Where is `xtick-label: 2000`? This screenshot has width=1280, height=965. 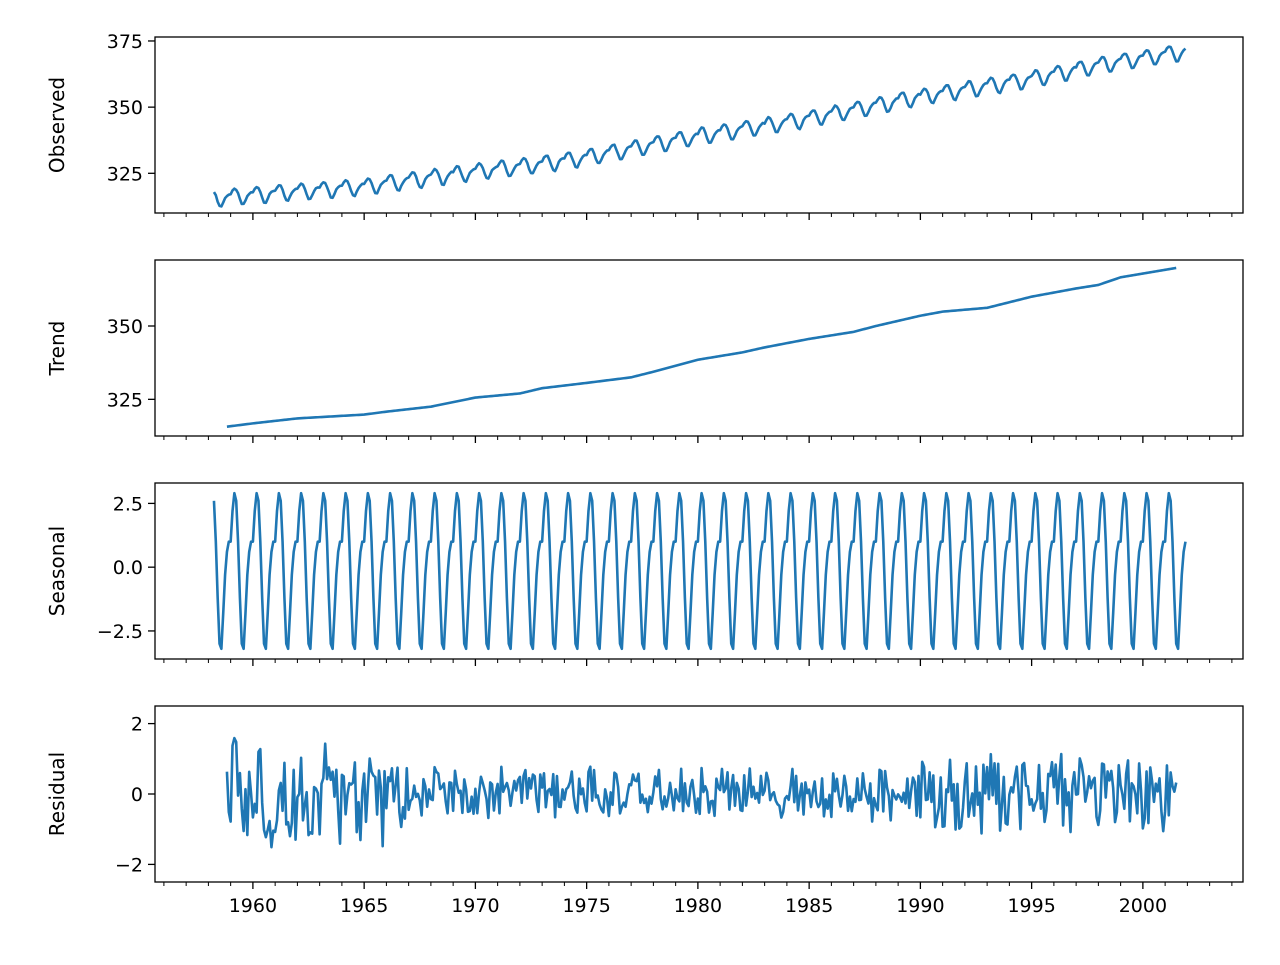
xtick-label: 2000 is located at coordinates (1143, 906).